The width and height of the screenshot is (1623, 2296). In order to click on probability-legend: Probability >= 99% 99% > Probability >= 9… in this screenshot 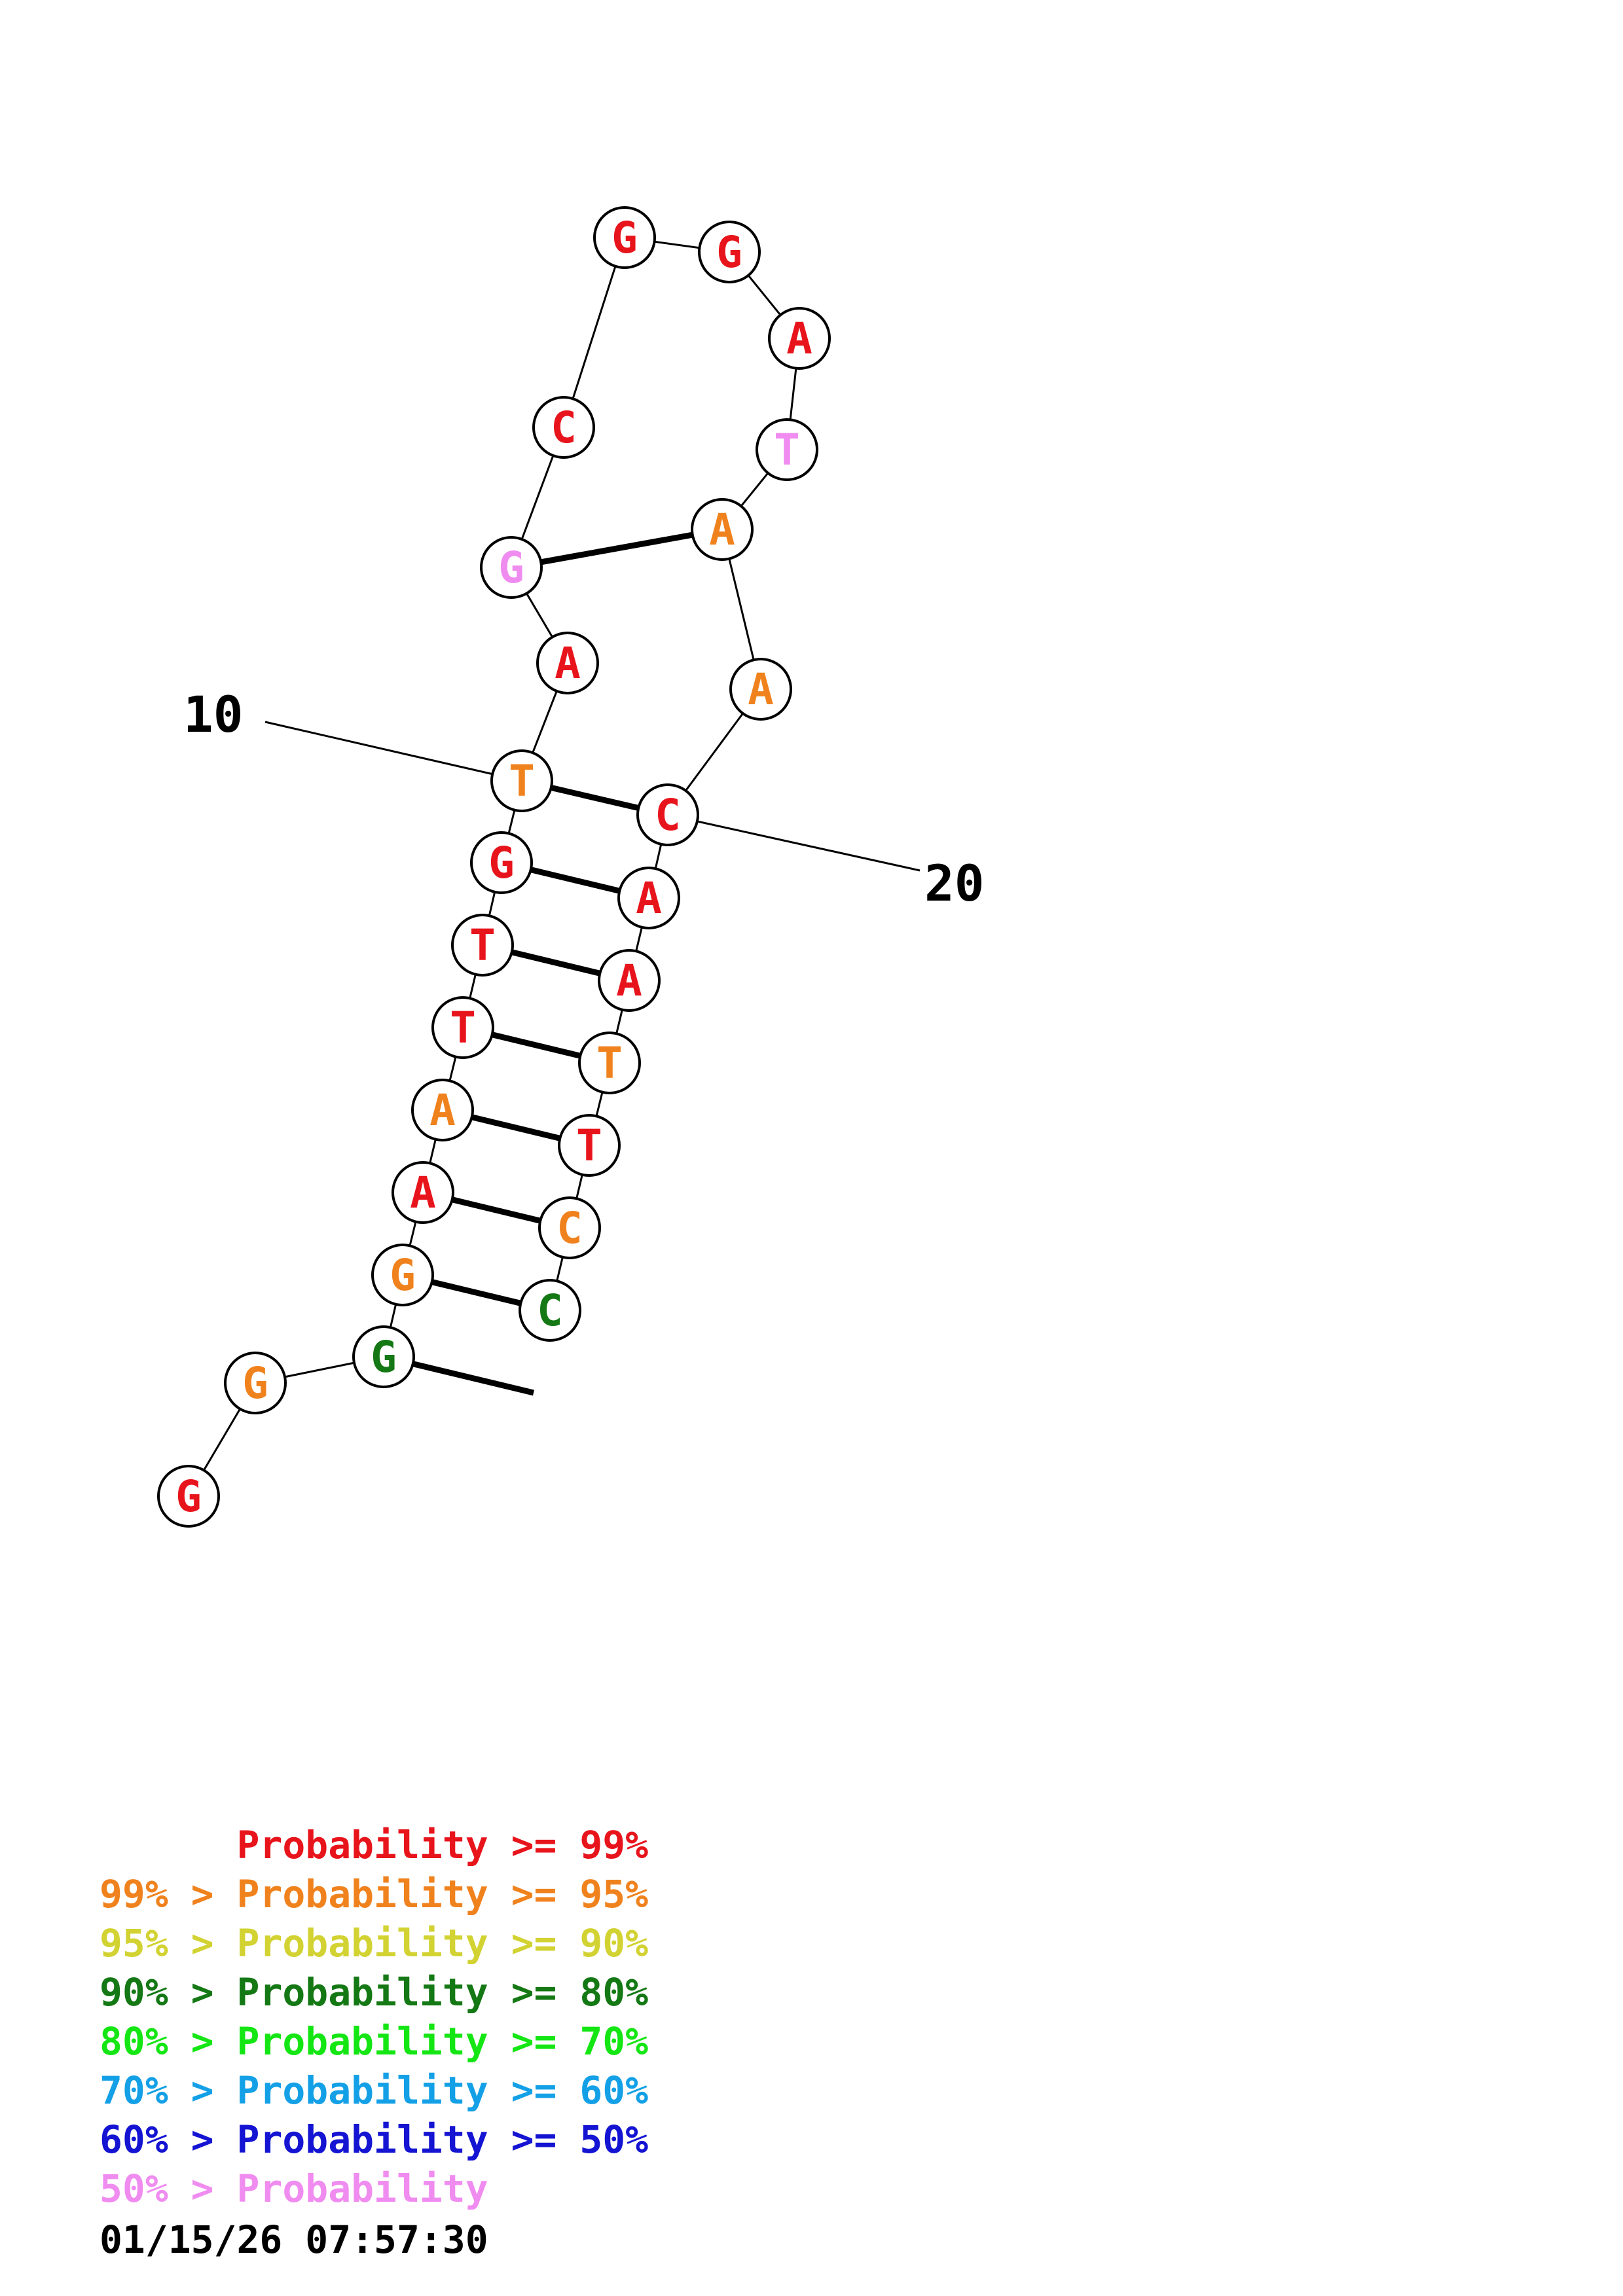, I will do `click(374, 2017)`.